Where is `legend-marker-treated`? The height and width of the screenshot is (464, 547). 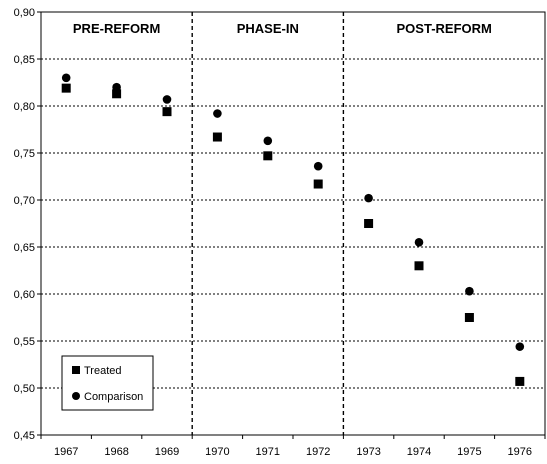
legend-marker-treated is located at coordinates (76, 370).